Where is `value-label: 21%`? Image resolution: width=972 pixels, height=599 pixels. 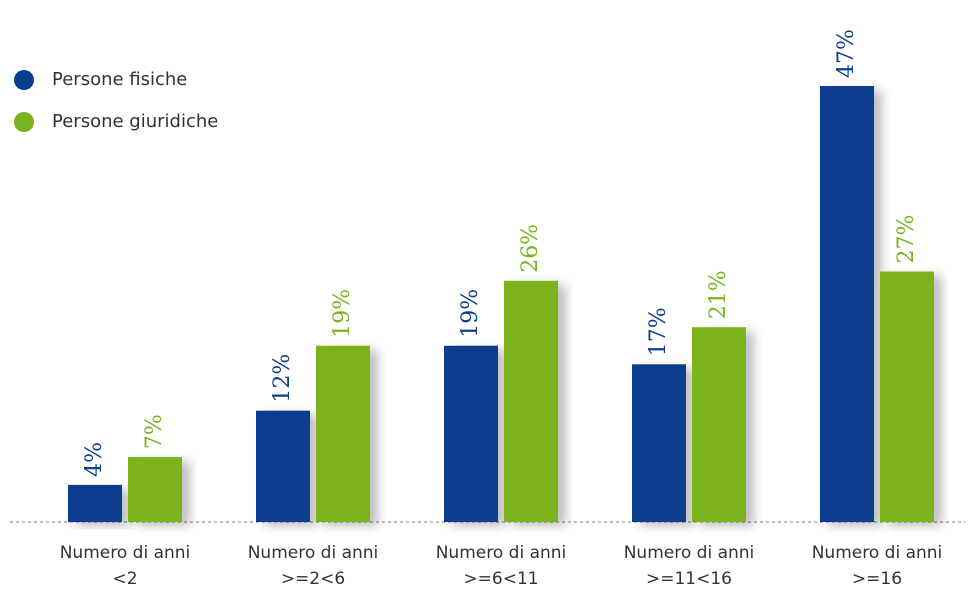 value-label: 21% is located at coordinates (718, 294).